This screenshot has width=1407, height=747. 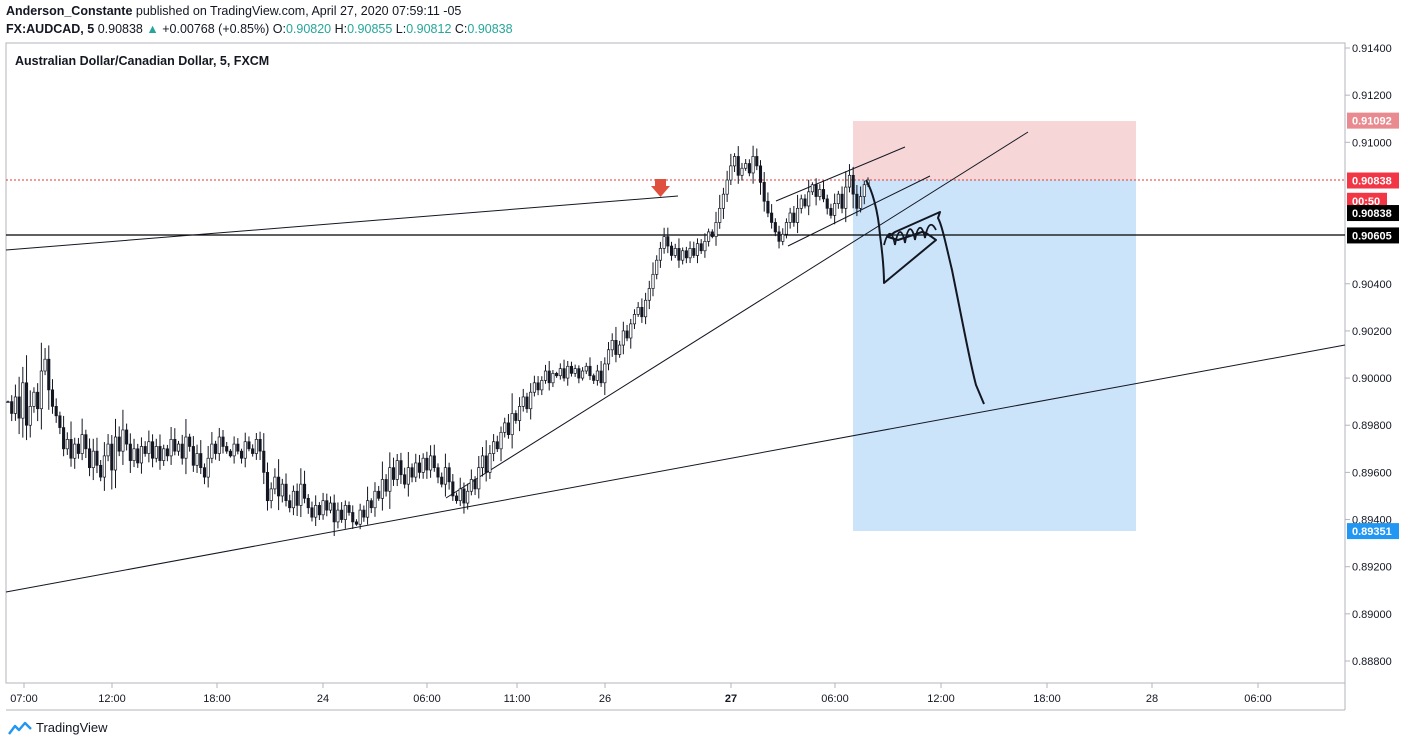 What do you see at coordinates (50, 29) in the screenshot?
I see `symbol-interval: FX:AUDCAD, 5` at bounding box center [50, 29].